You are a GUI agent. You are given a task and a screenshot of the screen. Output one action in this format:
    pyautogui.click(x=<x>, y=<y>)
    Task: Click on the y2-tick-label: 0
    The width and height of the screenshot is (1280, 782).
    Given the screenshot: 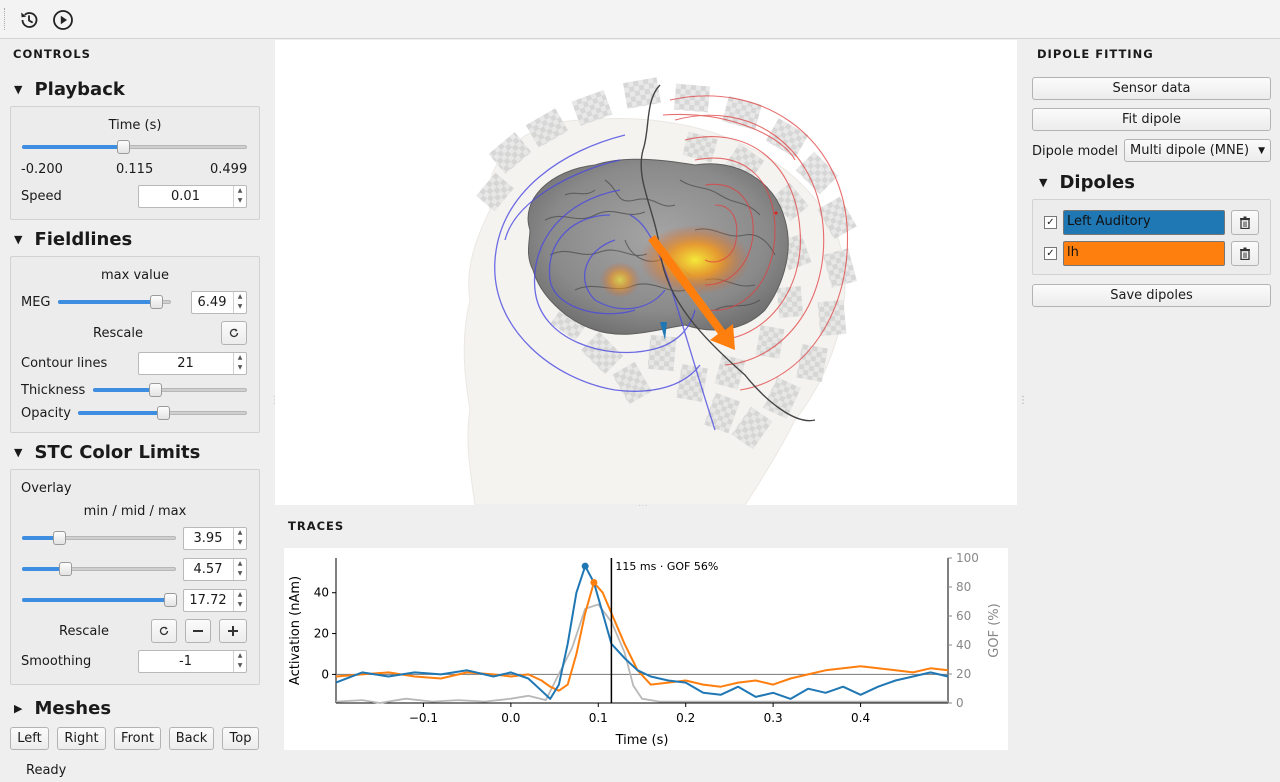 What is the action you would take?
    pyautogui.click(x=960, y=703)
    